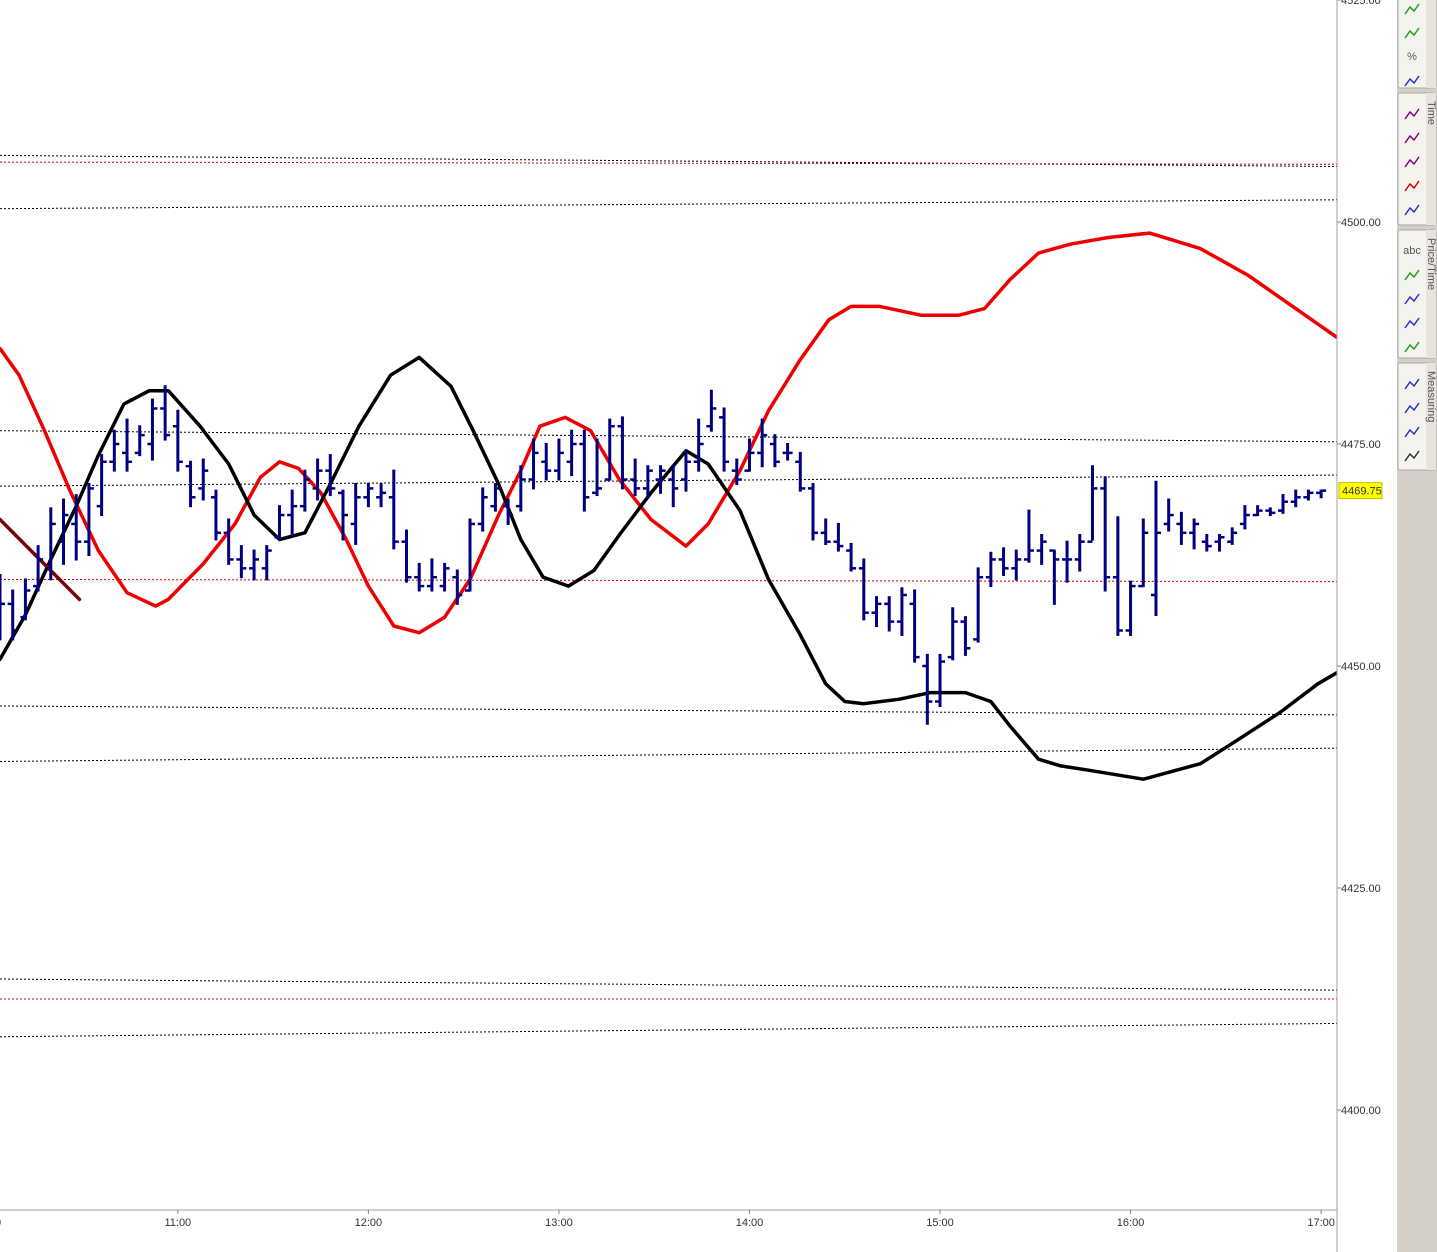 Image resolution: width=1437 pixels, height=1252 pixels. Describe the element at coordinates (559, 1223) in the screenshot. I see `x-tick-label: 13:00` at that location.